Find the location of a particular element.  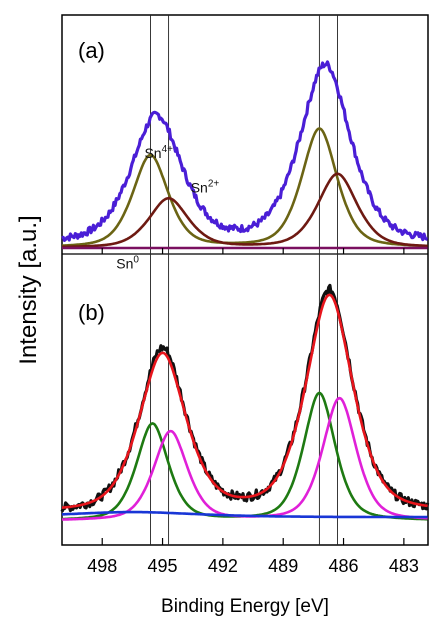

x-tick-label: 498 is located at coordinates (102, 566).